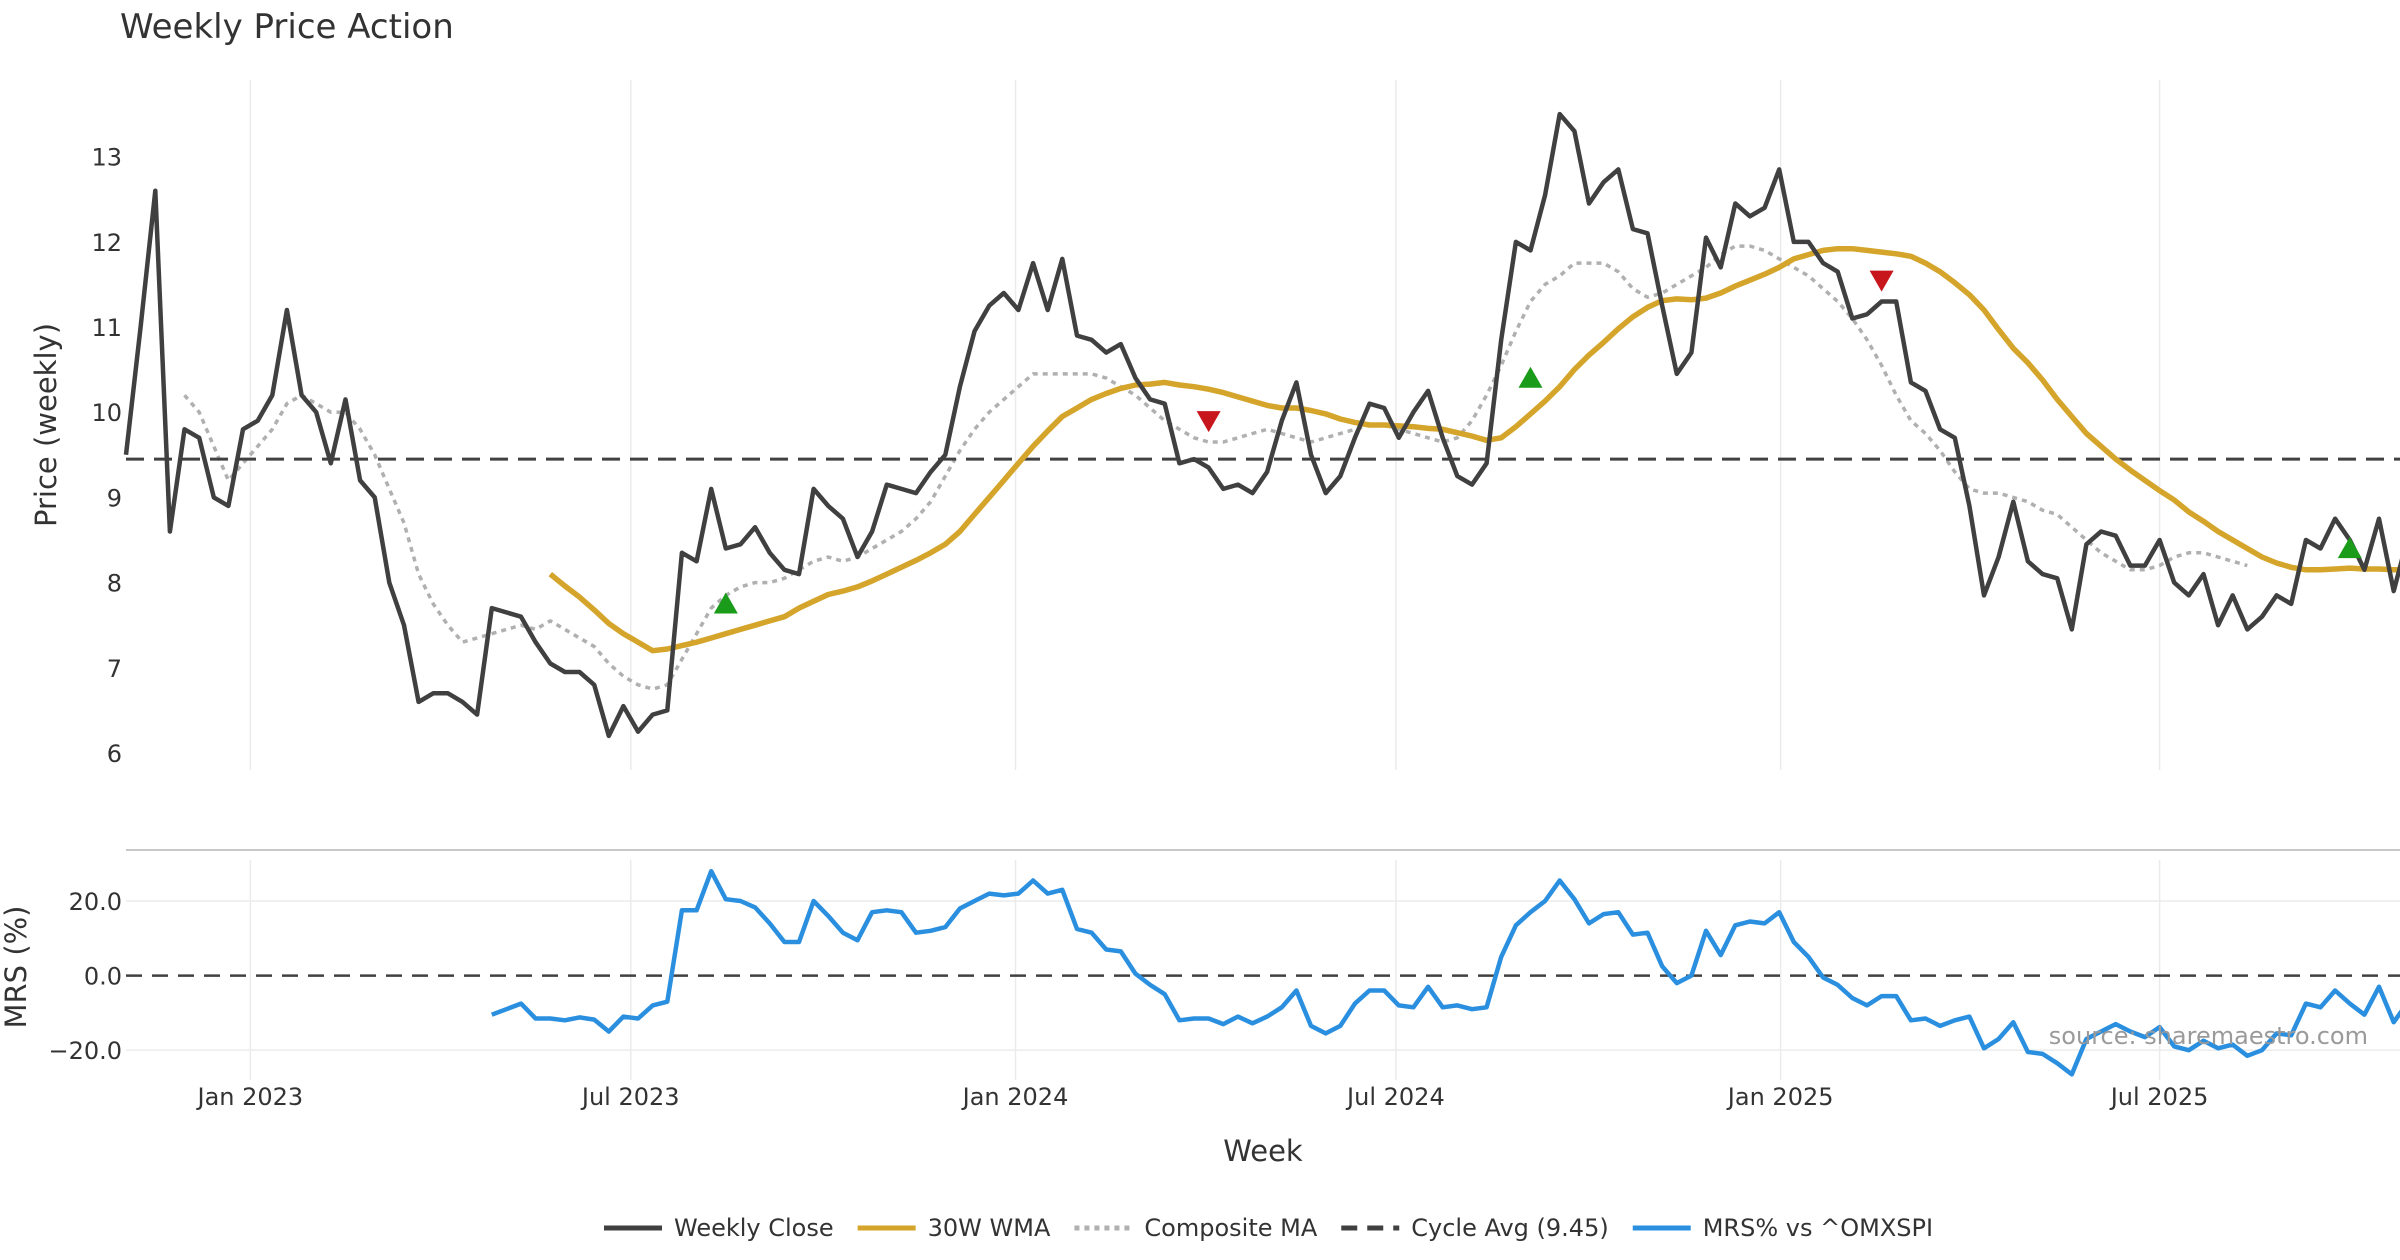 Image resolution: width=2400 pixels, height=1260 pixels. Describe the element at coordinates (106, 158) in the screenshot. I see `price-y-tick: 13` at that location.